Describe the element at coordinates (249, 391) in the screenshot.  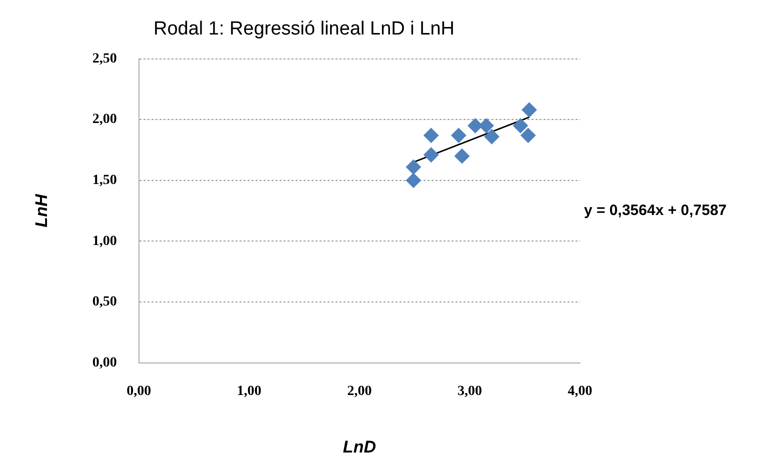
I see `x-tick-label: 1,00` at that location.